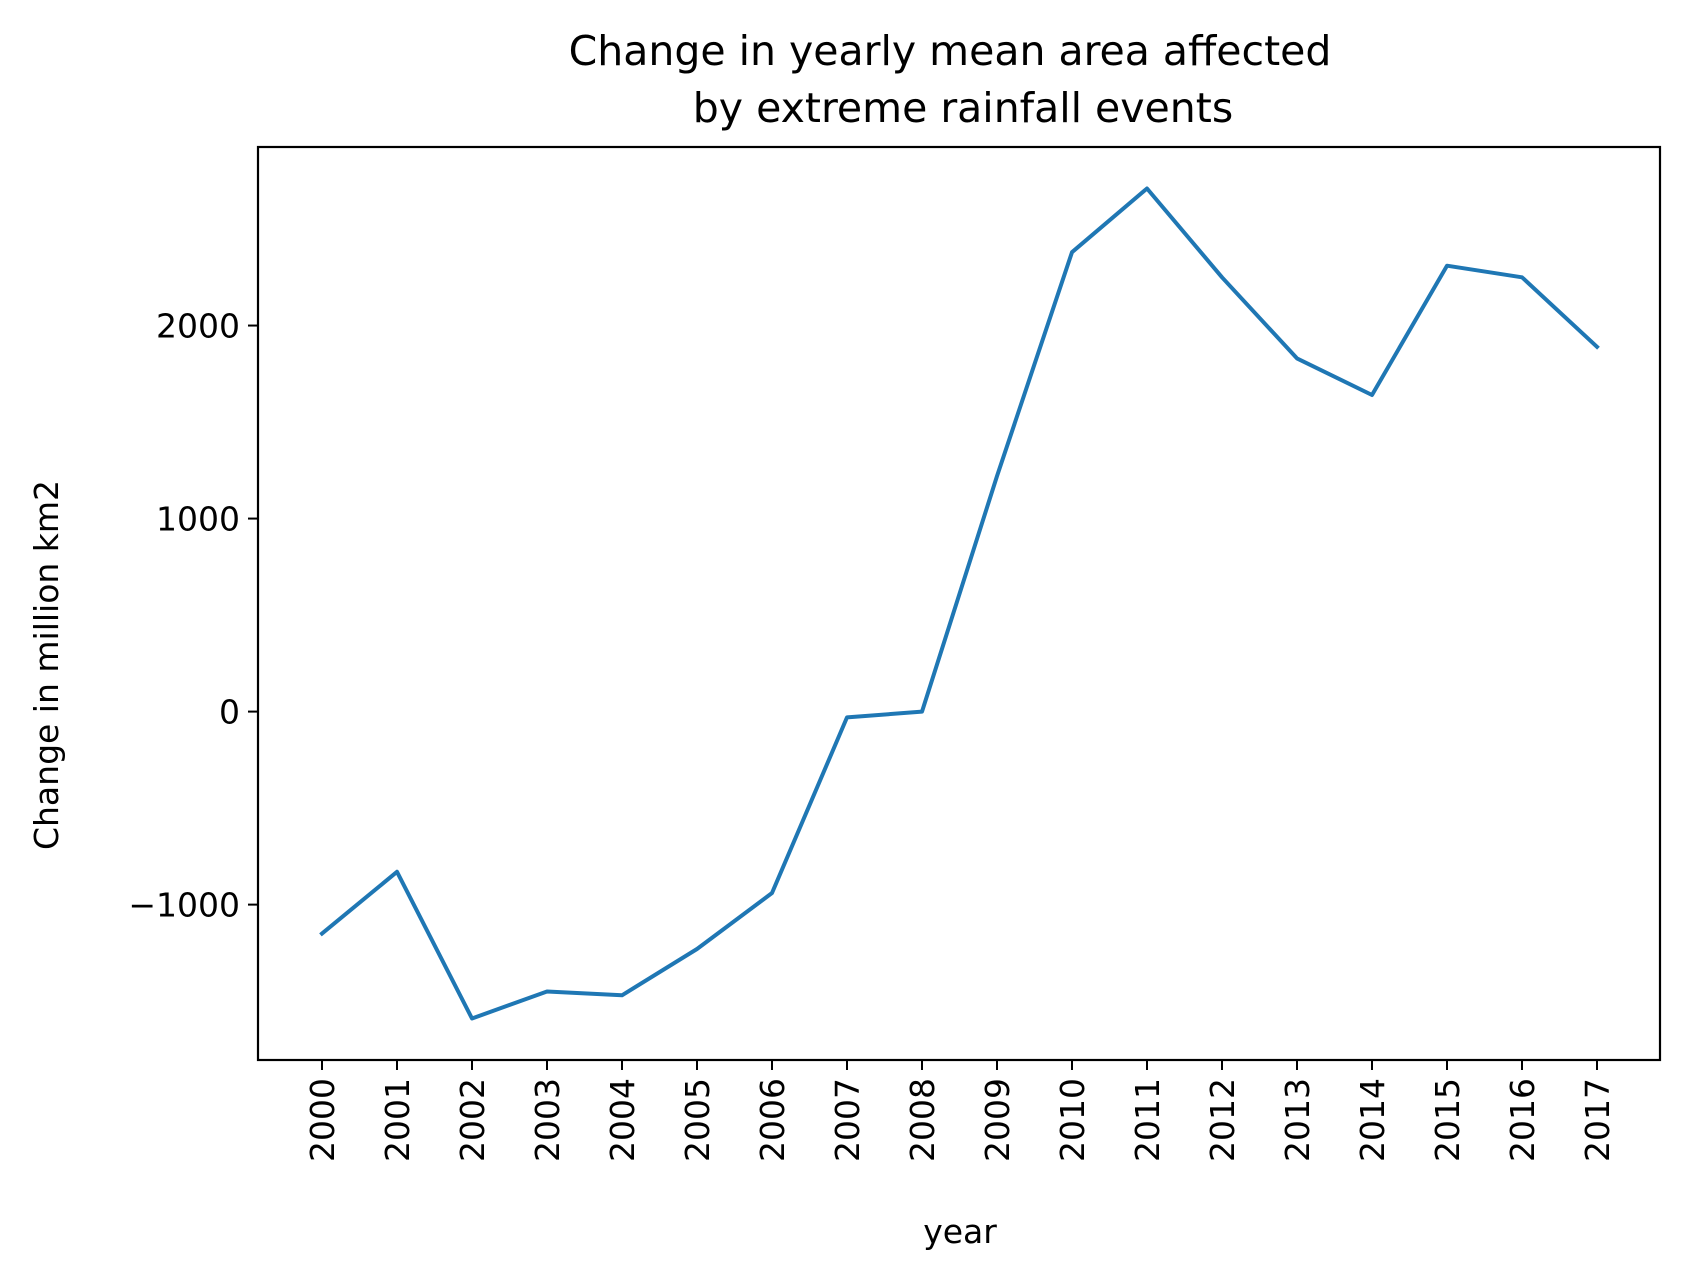  Describe the element at coordinates (1147, 1120) in the screenshot. I see `x-tick-label: 2011` at that location.